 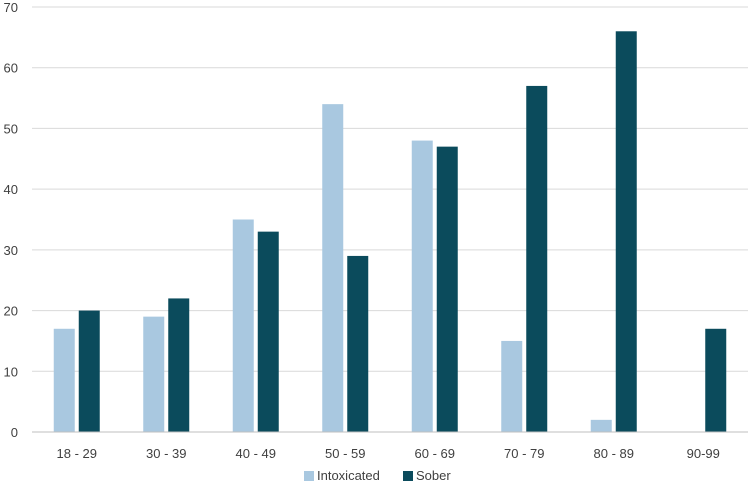 I want to click on legend-swatch-intoxicated, so click(x=309, y=476).